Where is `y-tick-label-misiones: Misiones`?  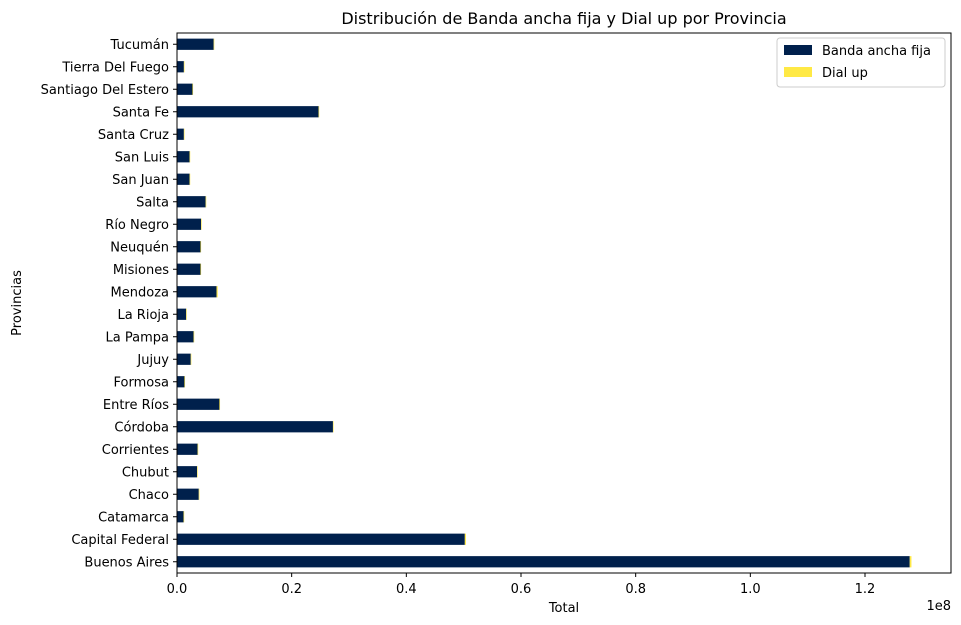 y-tick-label-misiones: Misiones is located at coordinates (141, 270).